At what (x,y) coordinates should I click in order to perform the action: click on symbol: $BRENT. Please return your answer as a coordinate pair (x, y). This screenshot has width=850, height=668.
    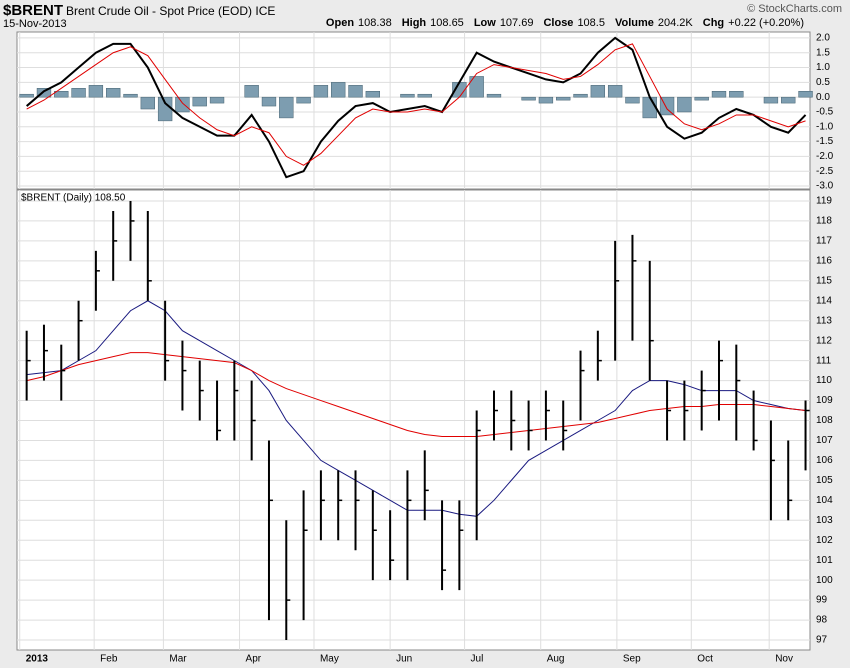
    Looking at the image, I should click on (33, 10).